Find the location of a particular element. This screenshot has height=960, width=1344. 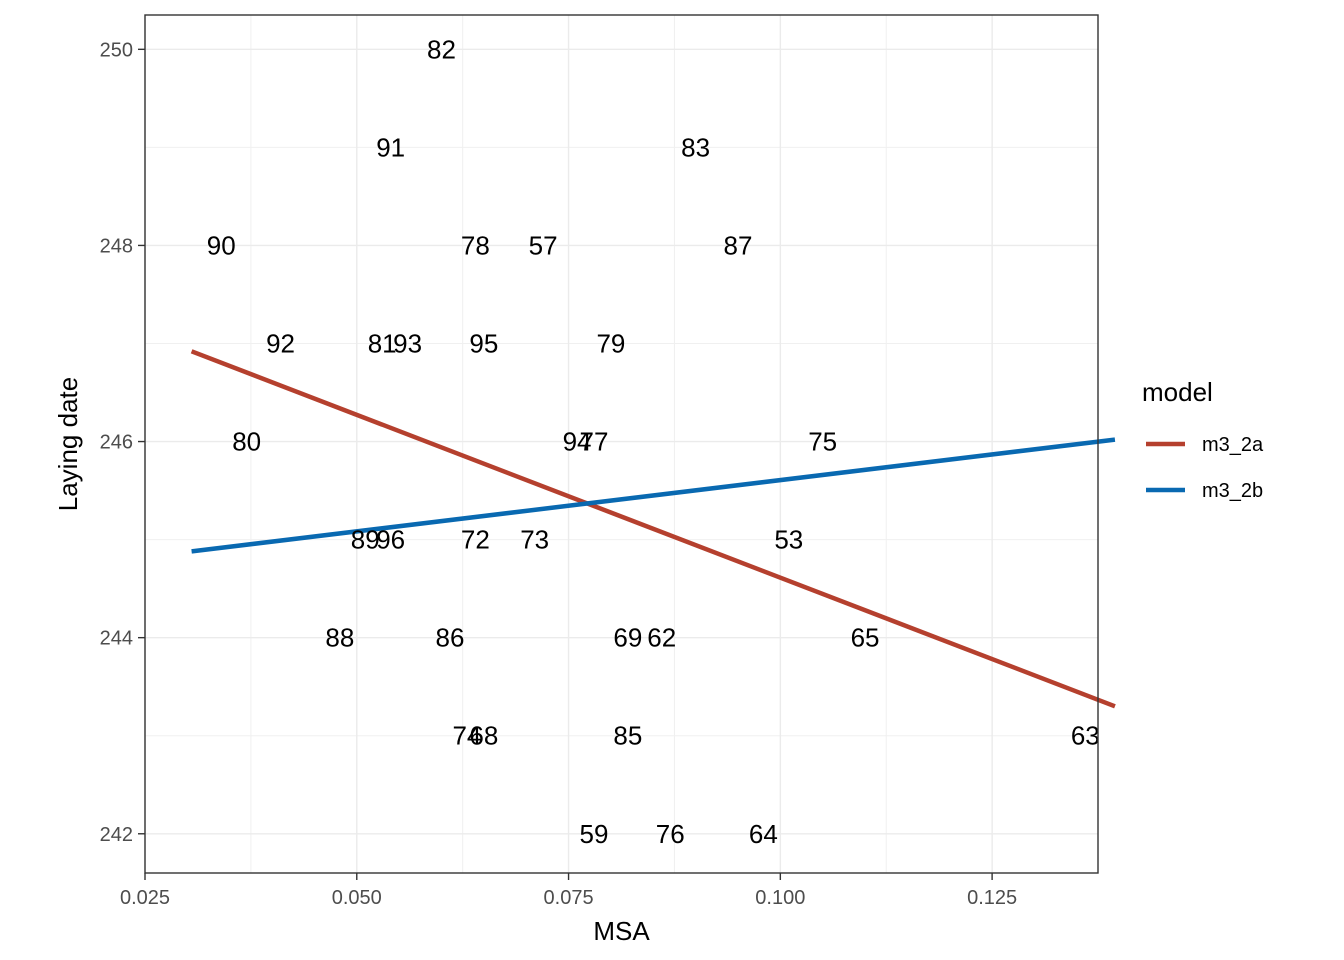

point-label: 86 is located at coordinates (449, 638).